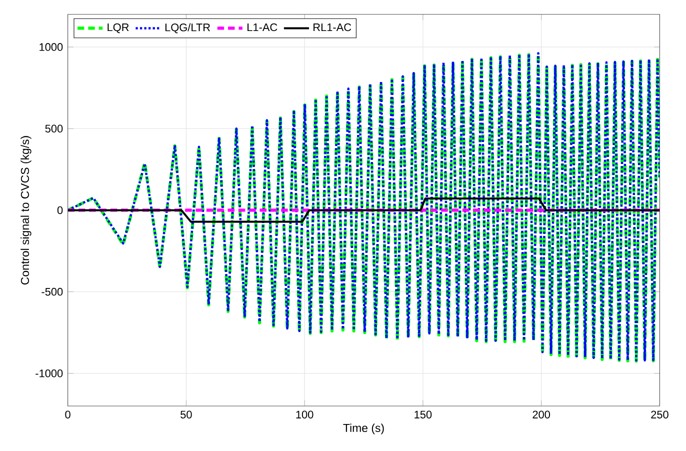  Describe the element at coordinates (541, 414) in the screenshot. I see `x-tick-label: 200` at that location.